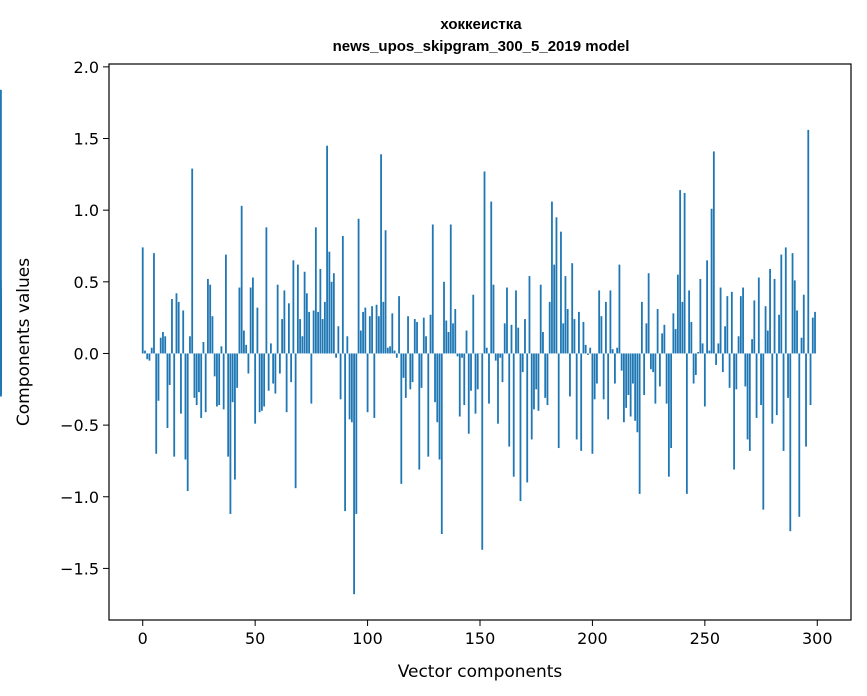  Describe the element at coordinates (86, 139) in the screenshot. I see `y-tick-label: 1.5` at that location.